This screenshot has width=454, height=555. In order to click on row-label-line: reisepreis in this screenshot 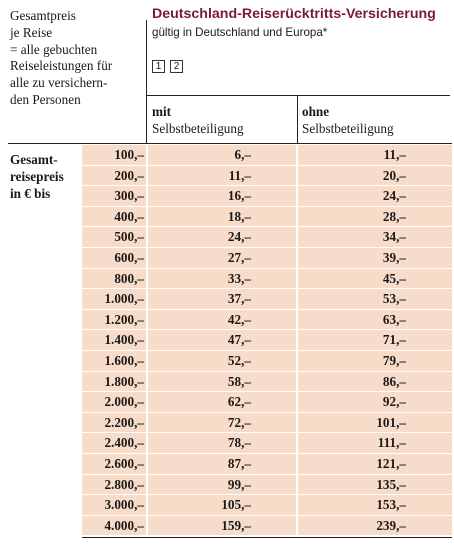, I will do `click(37, 176)`.